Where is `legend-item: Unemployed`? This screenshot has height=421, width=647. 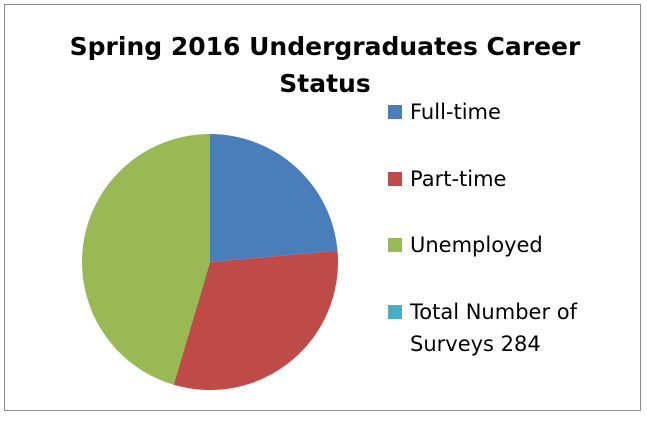
legend-item: Unemployed is located at coordinates (493, 245).